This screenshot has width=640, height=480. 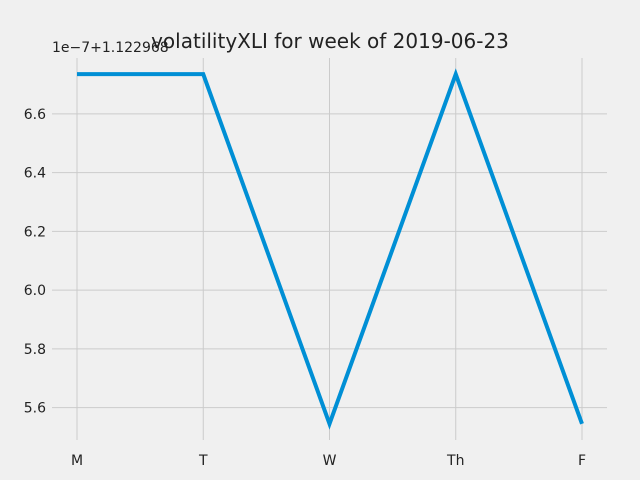 What do you see at coordinates (110, 48) in the screenshot?
I see `y-axis-offset-label: 1e−7+1.122968` at bounding box center [110, 48].